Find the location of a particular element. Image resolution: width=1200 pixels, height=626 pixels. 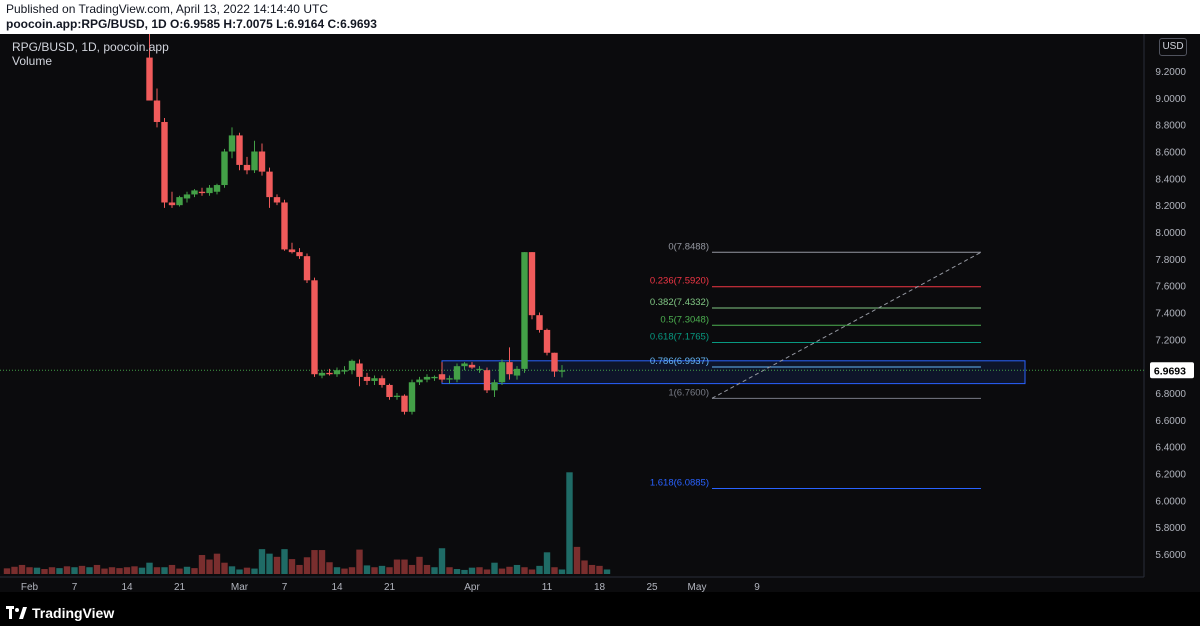

x-tick-label: Feb is located at coordinates (30, 587).